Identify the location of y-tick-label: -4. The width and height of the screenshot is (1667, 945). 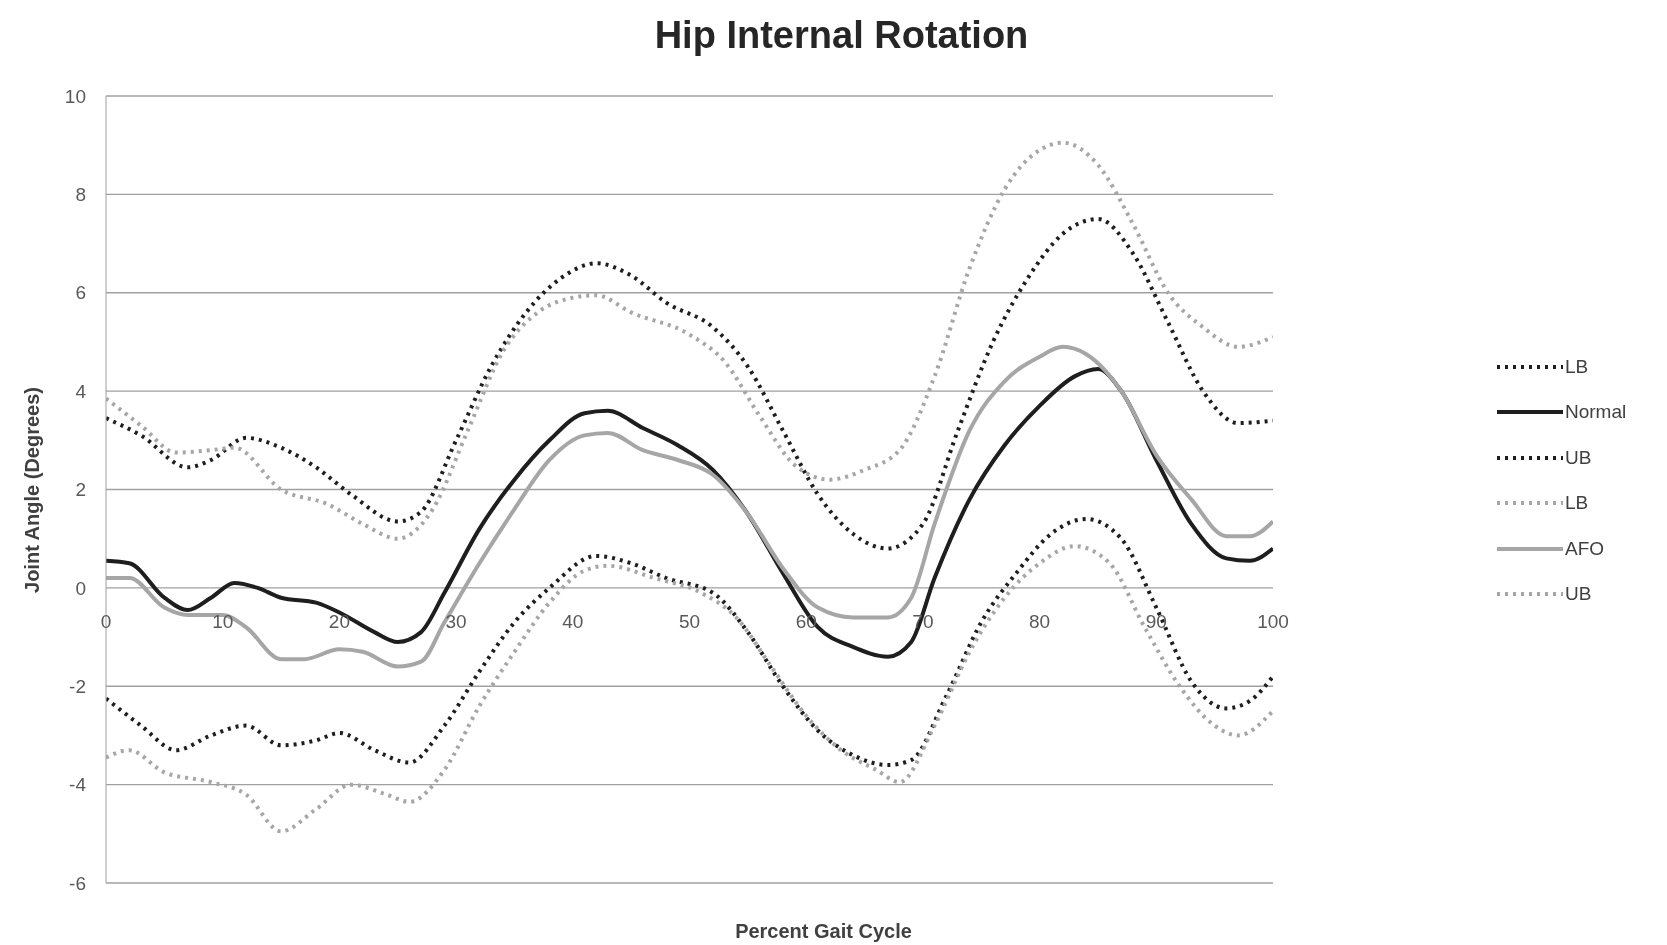
(78, 785).